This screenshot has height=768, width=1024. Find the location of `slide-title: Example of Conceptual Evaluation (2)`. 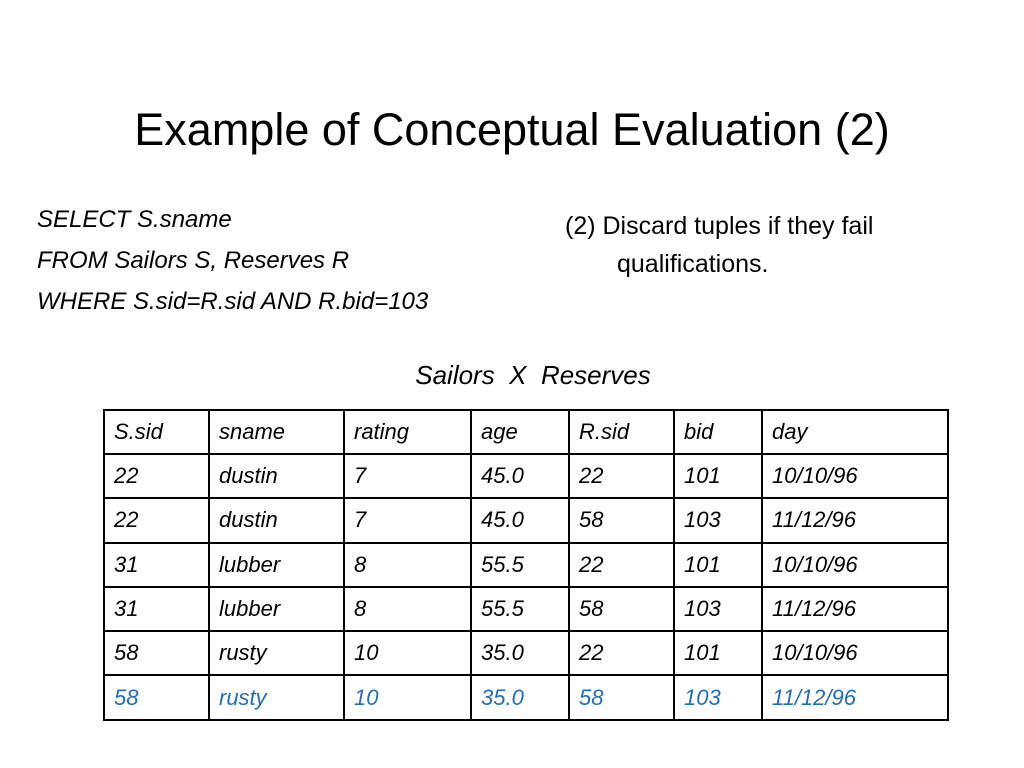

slide-title: Example of Conceptual Evaluation (2) is located at coordinates (512, 129).